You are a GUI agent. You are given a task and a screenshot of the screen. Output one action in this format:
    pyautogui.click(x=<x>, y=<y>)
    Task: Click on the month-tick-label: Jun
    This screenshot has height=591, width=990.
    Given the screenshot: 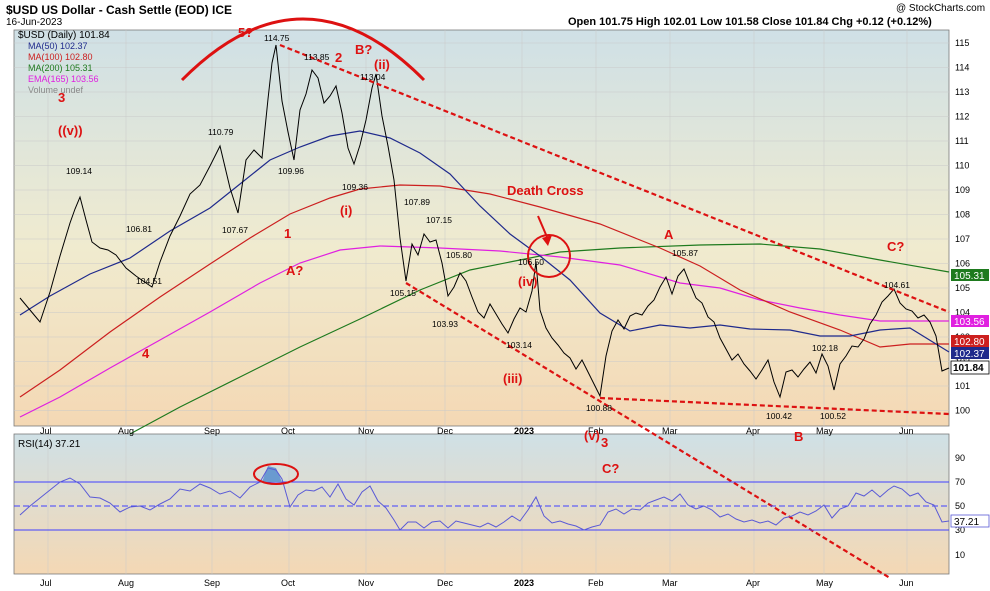 What is the action you would take?
    pyautogui.click(x=906, y=431)
    